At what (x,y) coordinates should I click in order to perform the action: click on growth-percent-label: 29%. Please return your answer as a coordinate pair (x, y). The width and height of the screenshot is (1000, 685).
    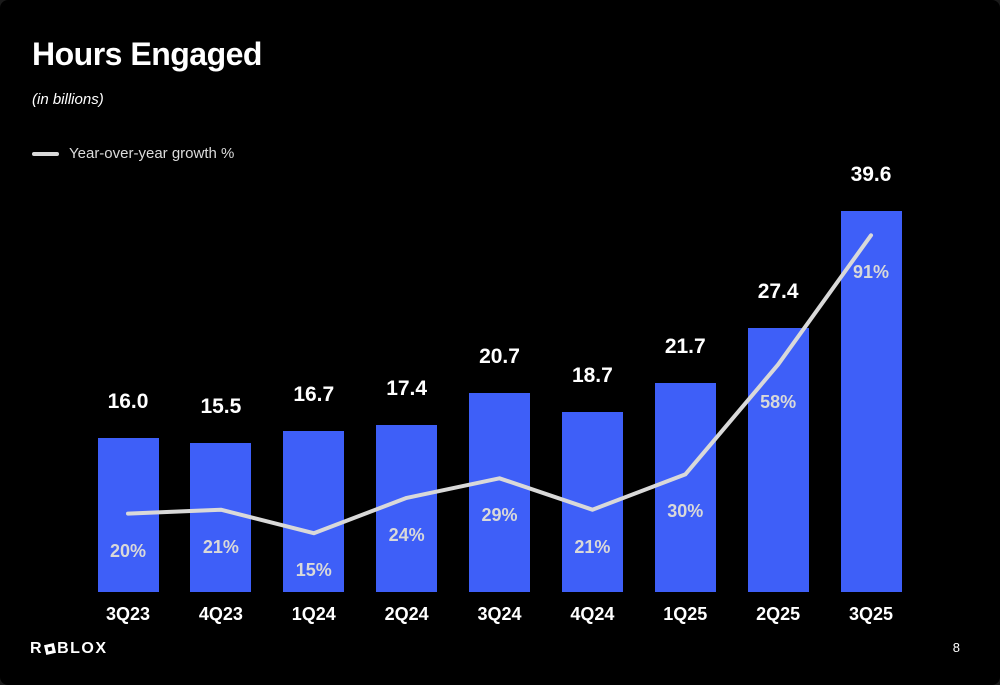
    Looking at the image, I should click on (499, 515).